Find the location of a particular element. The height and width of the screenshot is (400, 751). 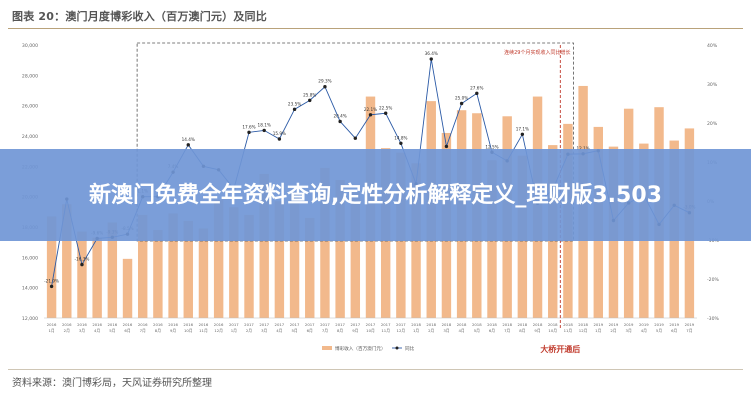

left-axis-tick-label: 30,000 is located at coordinates (30, 46).